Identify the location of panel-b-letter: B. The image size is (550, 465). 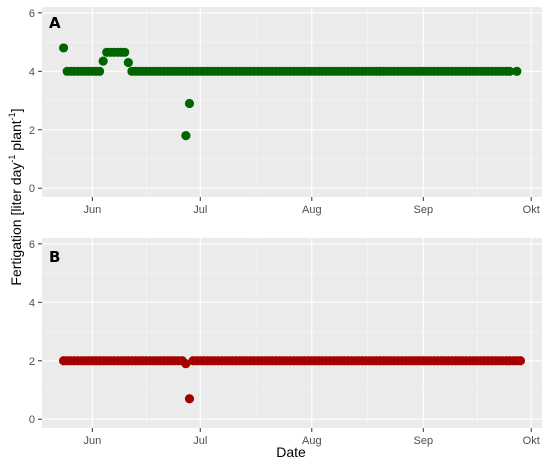
(54, 257).